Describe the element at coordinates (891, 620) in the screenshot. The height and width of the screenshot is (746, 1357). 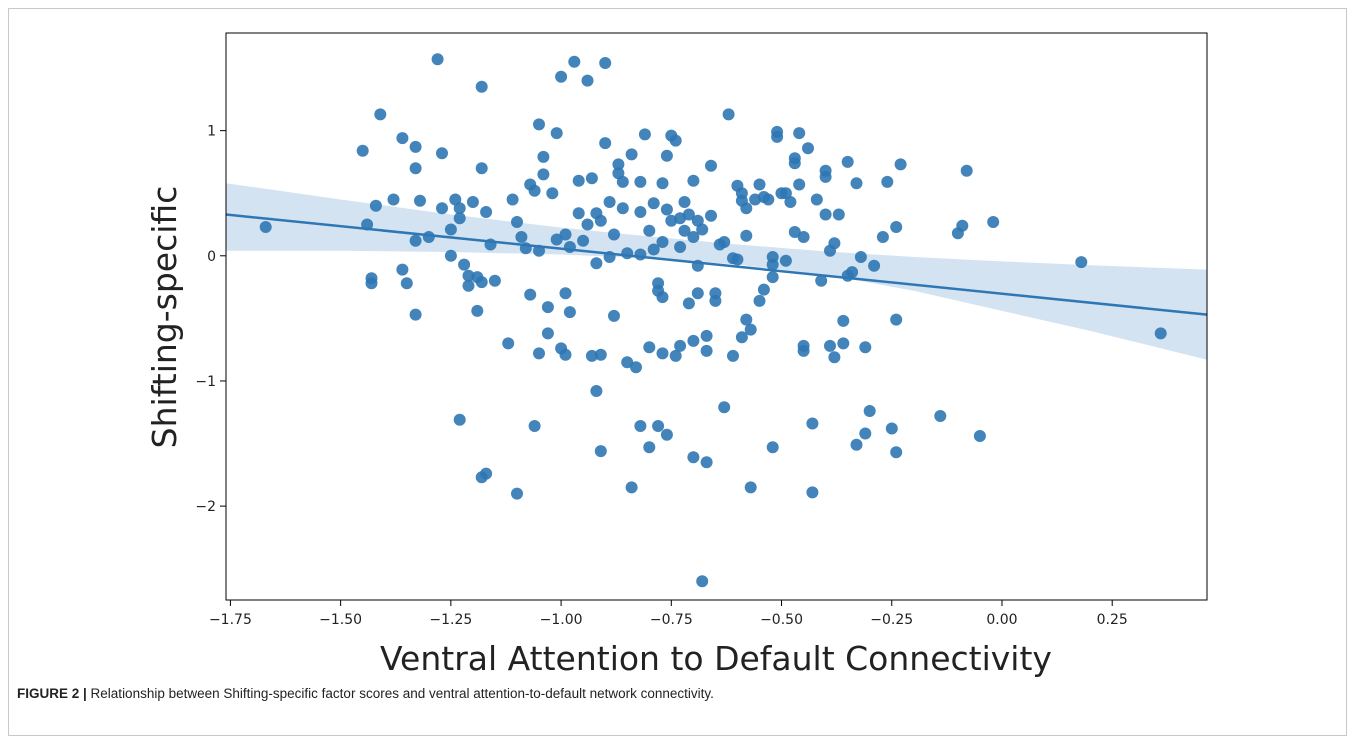
I see `x-tick-label: −0.25` at that location.